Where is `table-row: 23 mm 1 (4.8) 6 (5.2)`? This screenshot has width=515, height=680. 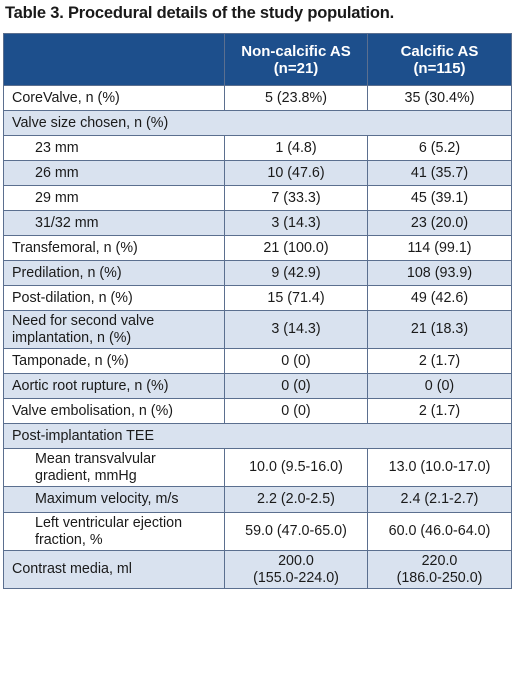 table-row: 23 mm 1 (4.8) 6 (5.2) is located at coordinates (257, 148).